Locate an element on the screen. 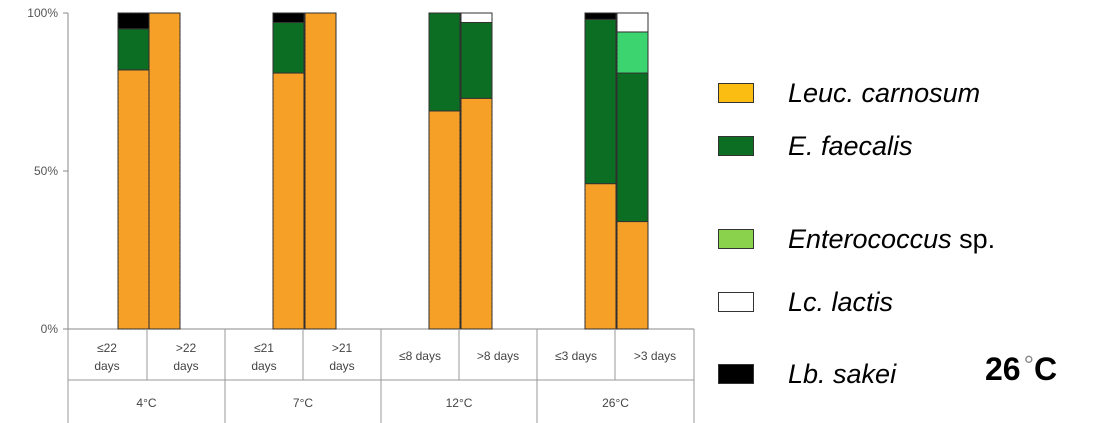 The image size is (1120, 423). legend-swatch-enterococcus-sp is located at coordinates (736, 239).